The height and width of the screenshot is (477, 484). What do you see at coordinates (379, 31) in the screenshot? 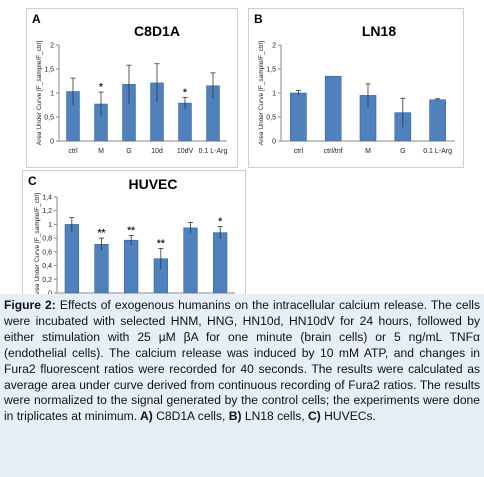
I see `panel-b-title: LN18` at bounding box center [379, 31].